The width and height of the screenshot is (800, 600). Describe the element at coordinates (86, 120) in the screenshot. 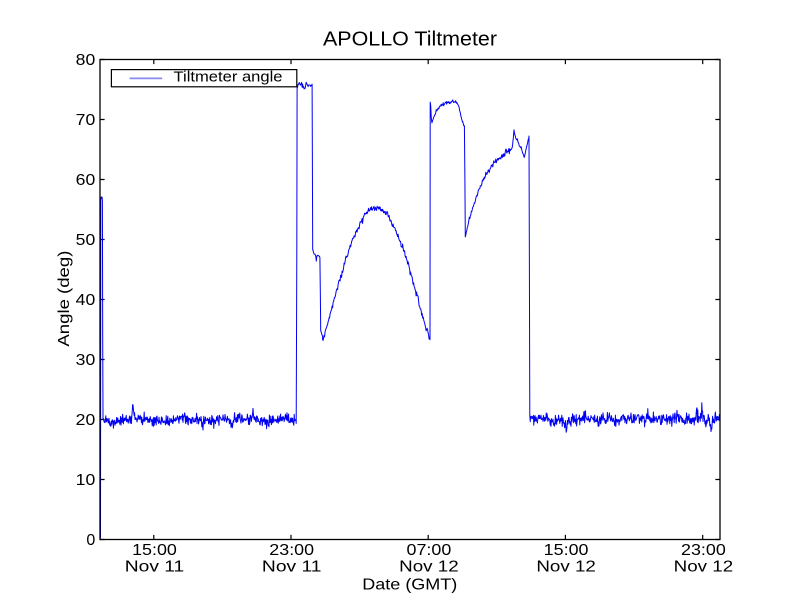

I see `svg-text: 70` at that location.